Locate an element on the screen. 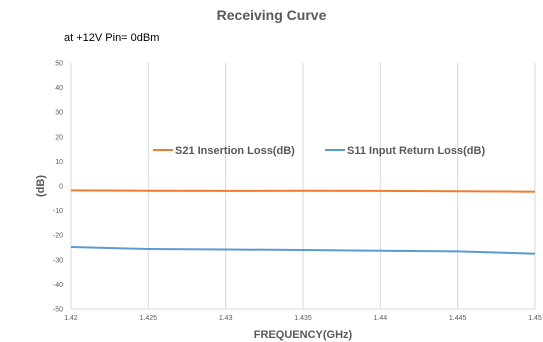 Image resolution: width=543 pixels, height=342 pixels. y-tick-label: 10 is located at coordinates (59, 162).